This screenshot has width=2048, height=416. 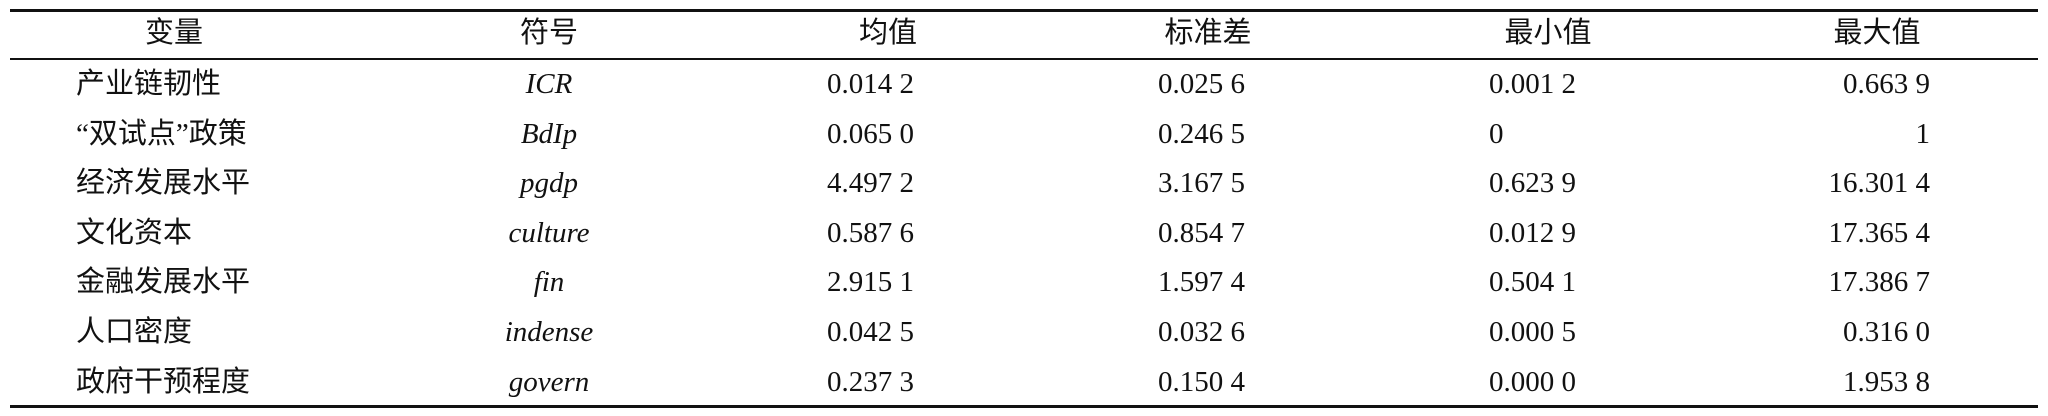 I want to click on std-value: 1.597 4, so click(x=1201, y=282).